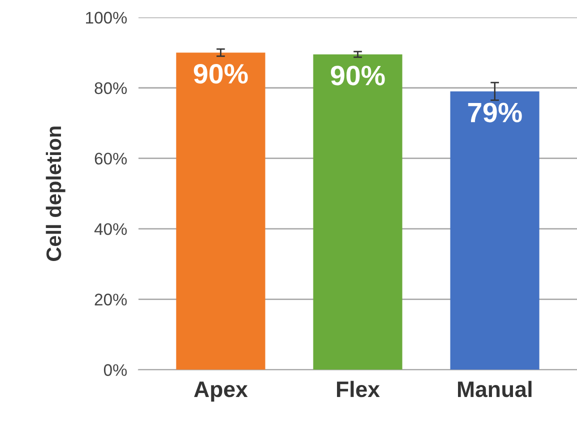 This screenshot has height=435, width=577. I want to click on y-tick-label: 80%, so click(110, 88).